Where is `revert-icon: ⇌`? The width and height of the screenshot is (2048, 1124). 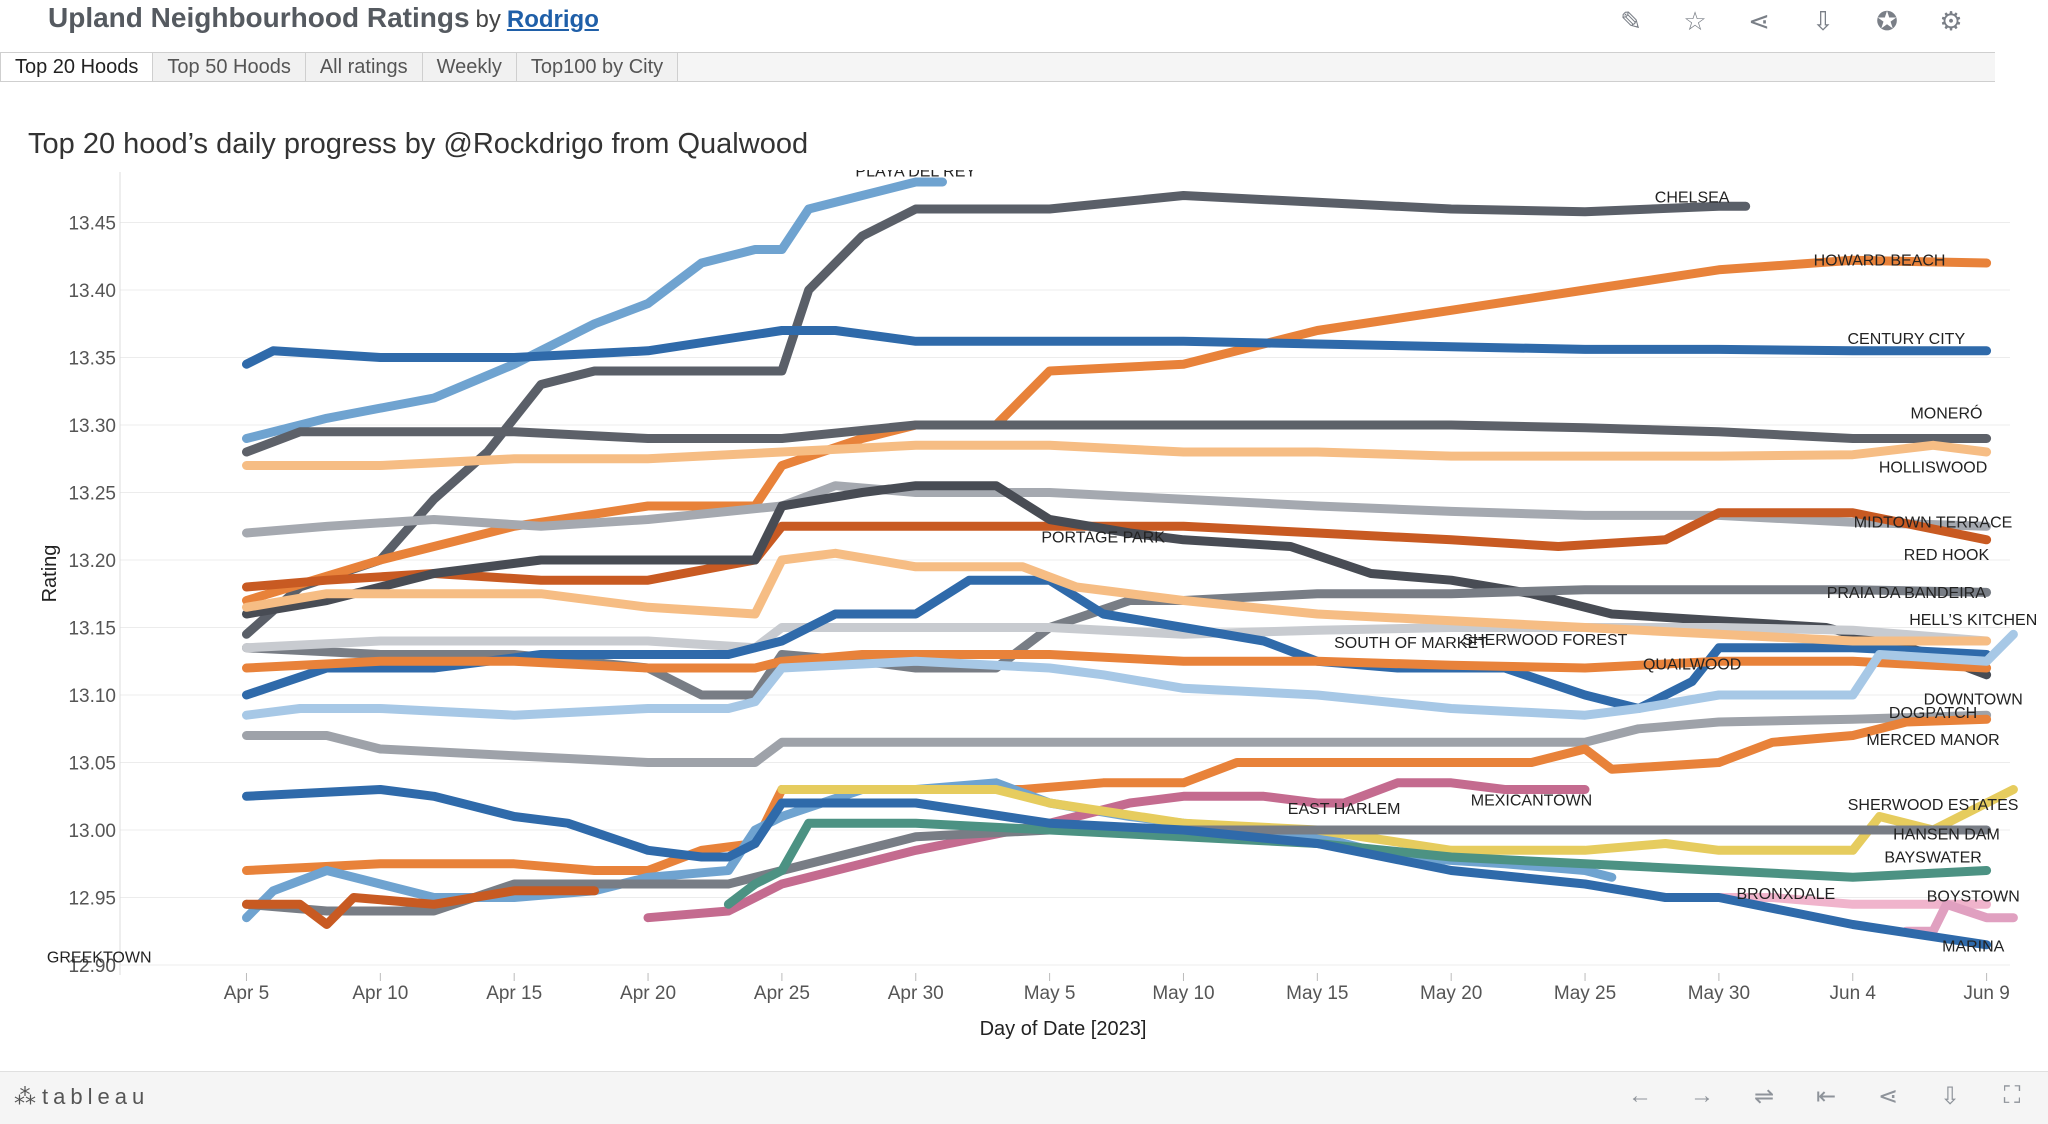 revert-icon: ⇌ is located at coordinates (1764, 1096).